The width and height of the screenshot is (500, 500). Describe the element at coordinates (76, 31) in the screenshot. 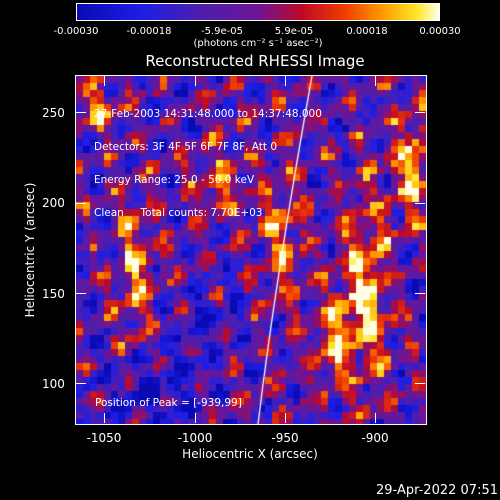

I see `colorbar-tick-label: -0.00030` at that location.